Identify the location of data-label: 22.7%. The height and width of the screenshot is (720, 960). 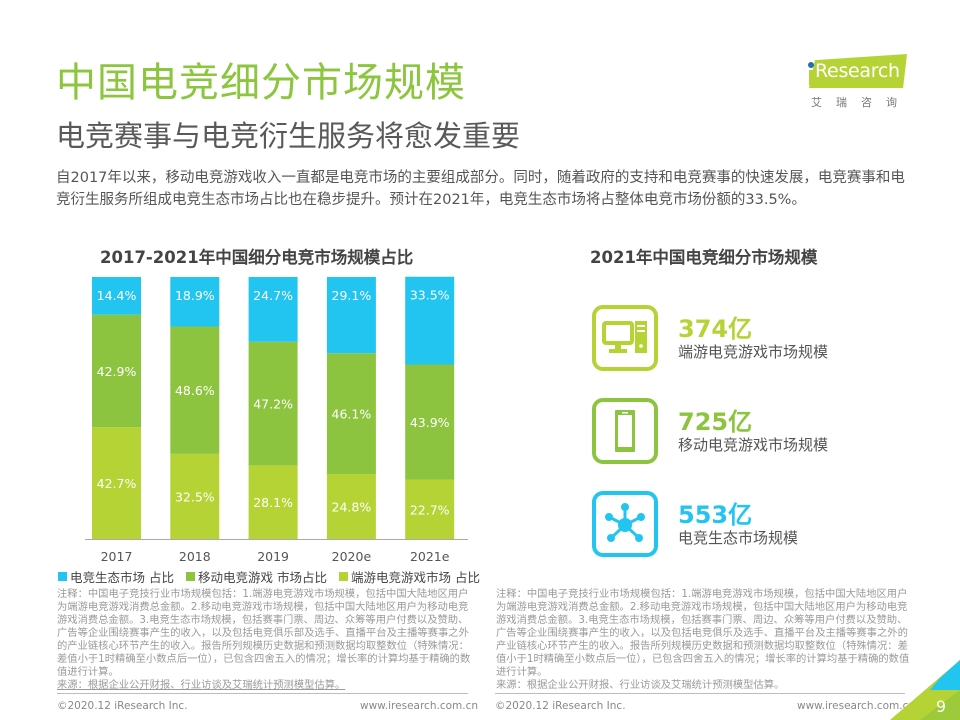
(430, 509).